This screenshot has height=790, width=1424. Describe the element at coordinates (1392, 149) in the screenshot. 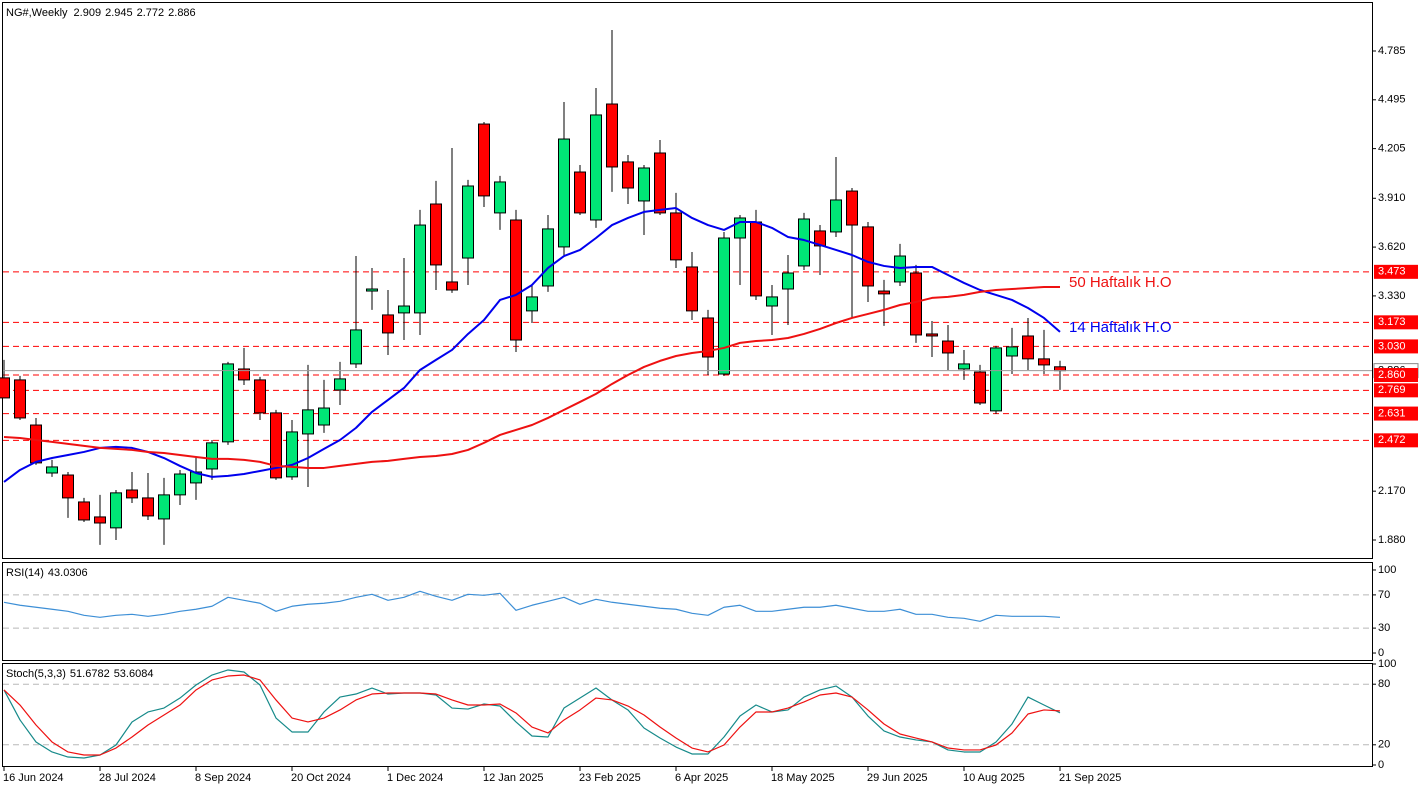

I see `y-tick-label: 4.205` at that location.